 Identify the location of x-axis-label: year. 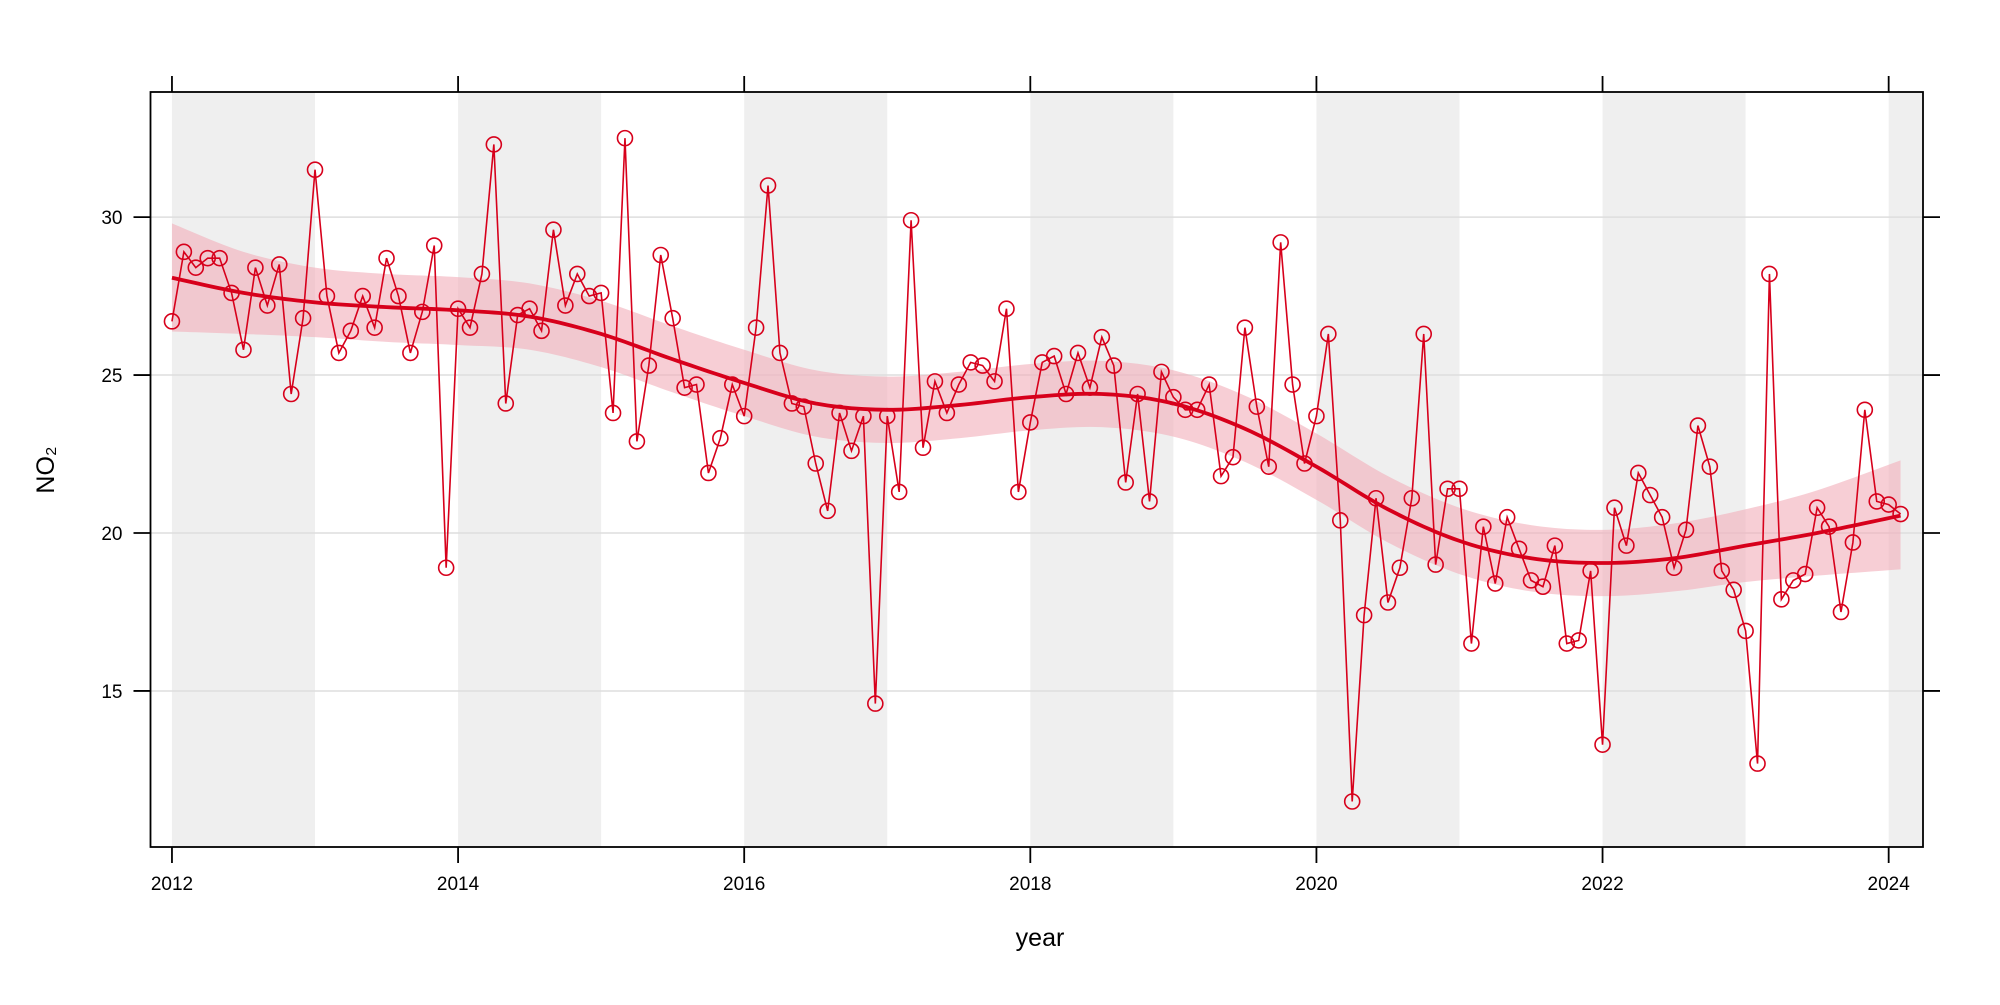
(1040, 938).